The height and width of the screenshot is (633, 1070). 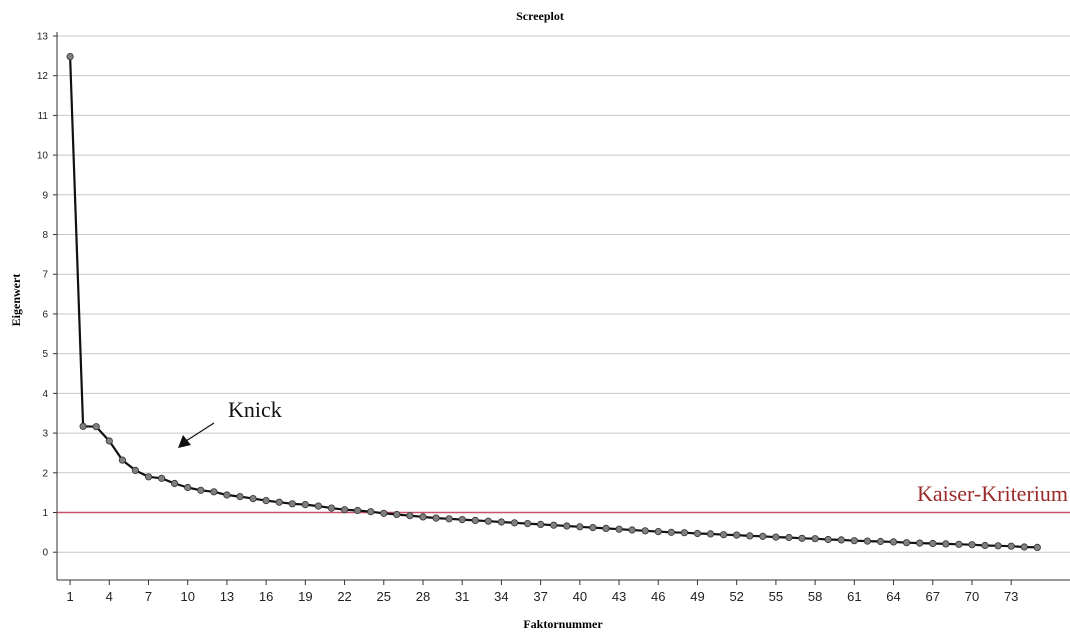 What do you see at coordinates (45, 553) in the screenshot?
I see `y-tick-label: 0` at bounding box center [45, 553].